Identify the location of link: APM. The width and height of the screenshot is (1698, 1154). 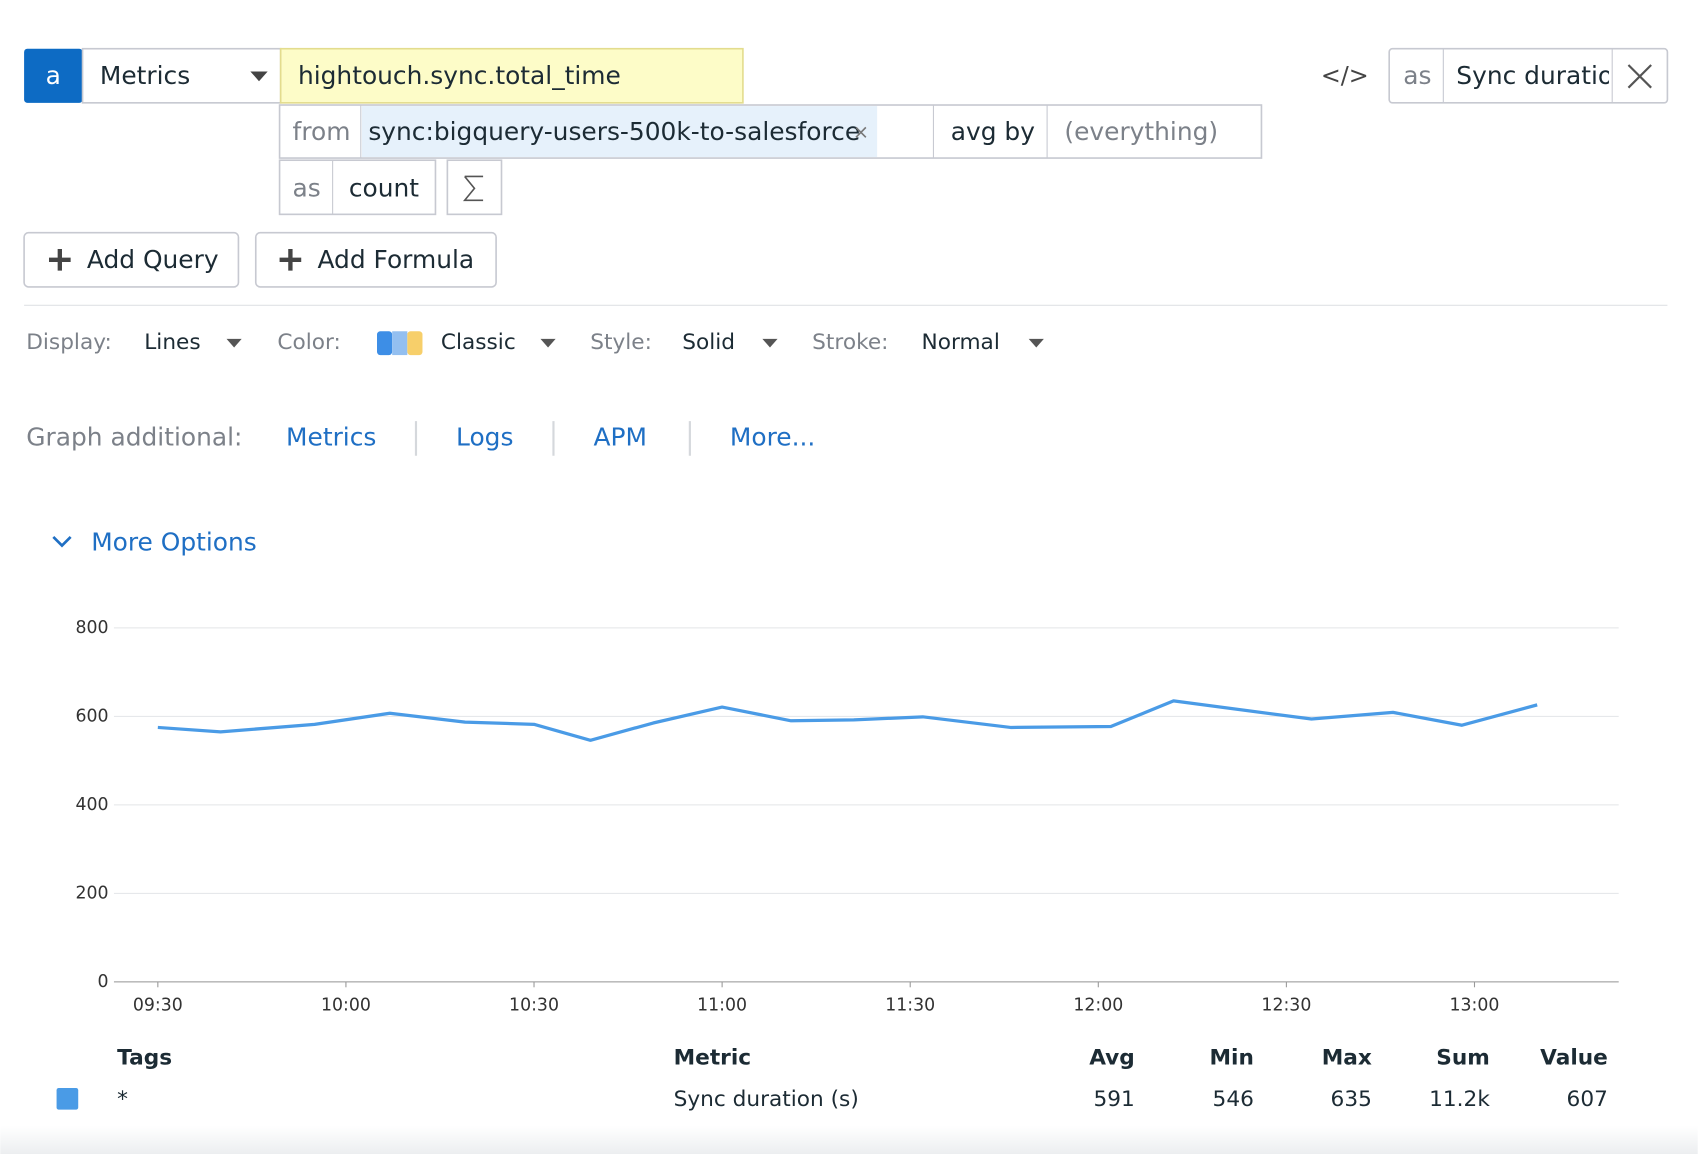
(620, 436).